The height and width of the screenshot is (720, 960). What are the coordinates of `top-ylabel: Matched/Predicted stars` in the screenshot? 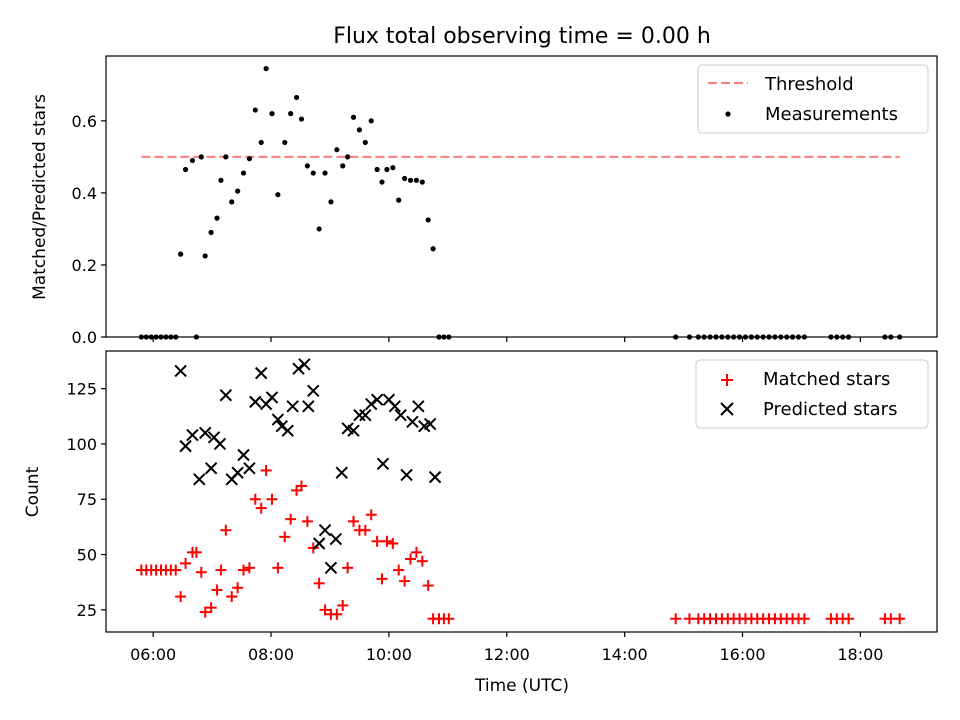 It's located at (40, 197).